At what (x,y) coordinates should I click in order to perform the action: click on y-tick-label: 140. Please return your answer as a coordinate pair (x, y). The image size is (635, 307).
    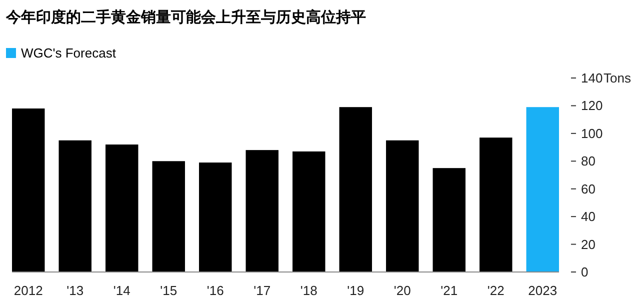
    Looking at the image, I should click on (592, 78).